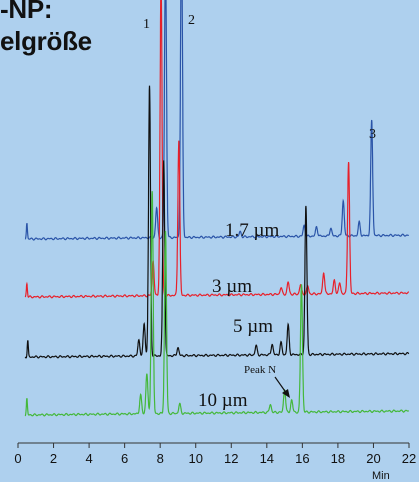 The image size is (419, 482). What do you see at coordinates (191, 20) in the screenshot?
I see `peak-label-2: 2` at bounding box center [191, 20].